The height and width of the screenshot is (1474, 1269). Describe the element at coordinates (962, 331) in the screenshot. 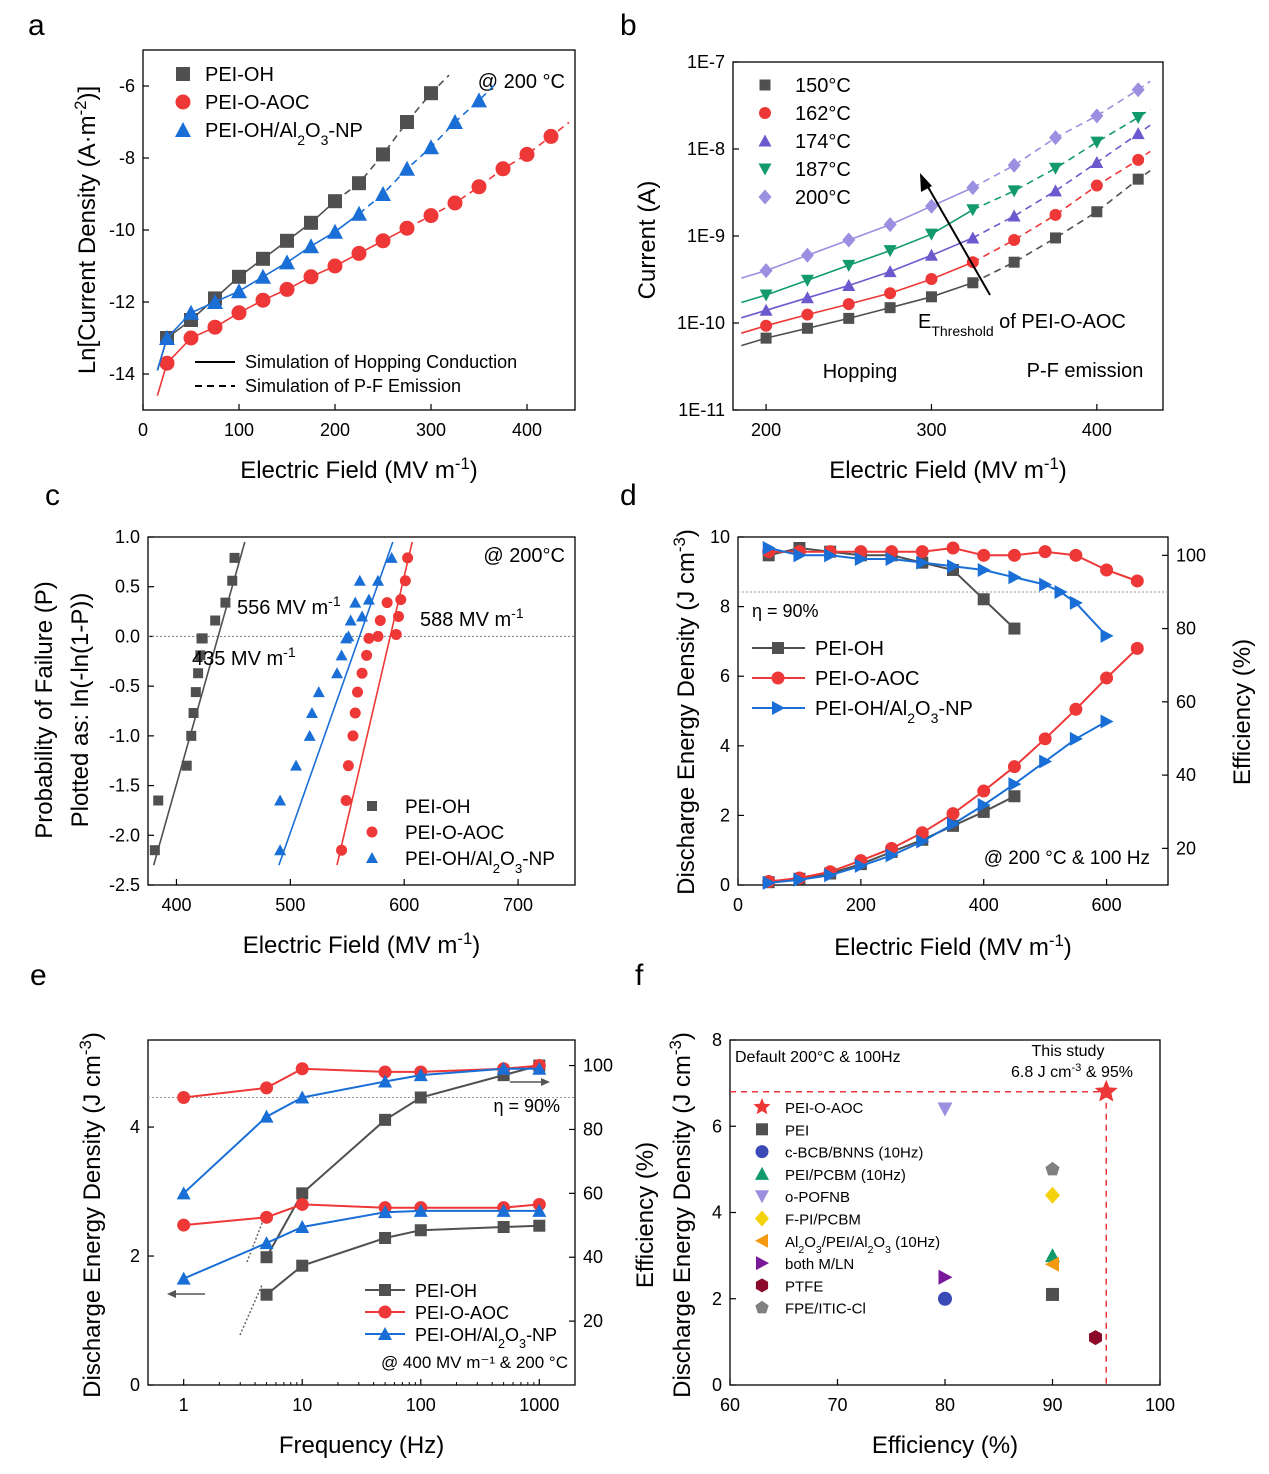

I see `text-run: Threshold` at that location.